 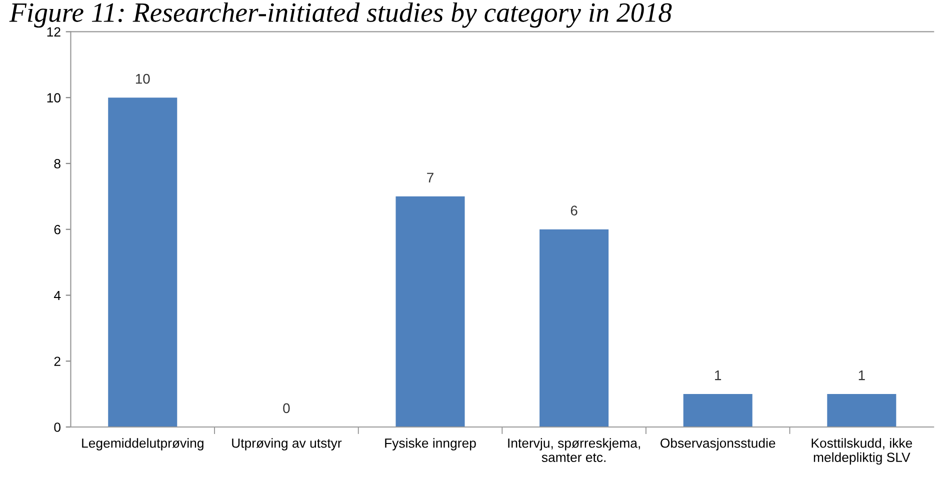 What do you see at coordinates (53, 31) in the screenshot?
I see `y-tick-label: 12` at bounding box center [53, 31].